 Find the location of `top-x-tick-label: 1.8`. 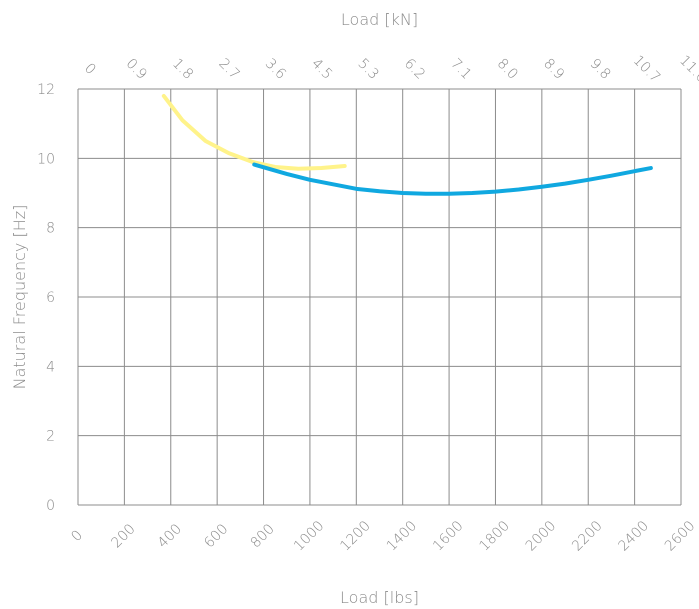

top-x-tick-label: 1.8 is located at coordinates (182, 69).